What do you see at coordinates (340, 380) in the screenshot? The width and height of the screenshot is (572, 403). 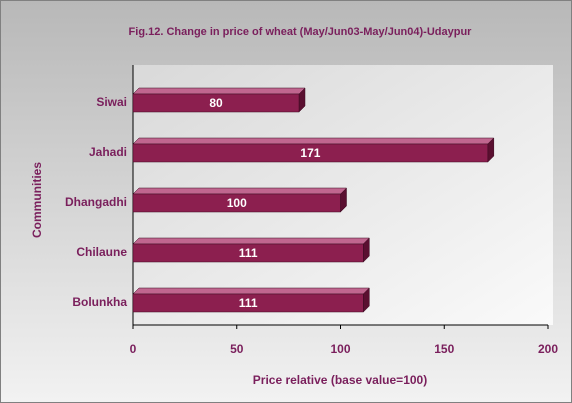 I see `x-axis-label: Price relative (base value=100)` at bounding box center [340, 380].